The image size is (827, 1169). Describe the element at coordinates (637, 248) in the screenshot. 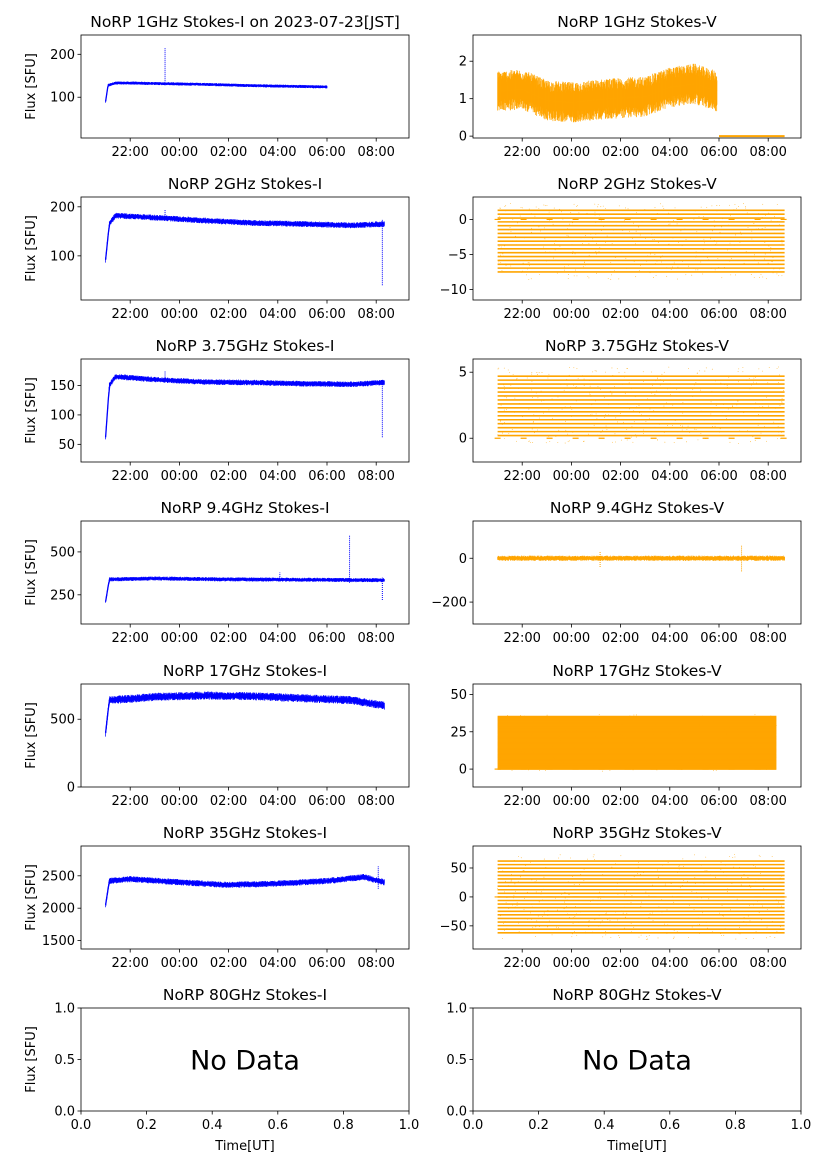

I see `axes-frame` at that location.